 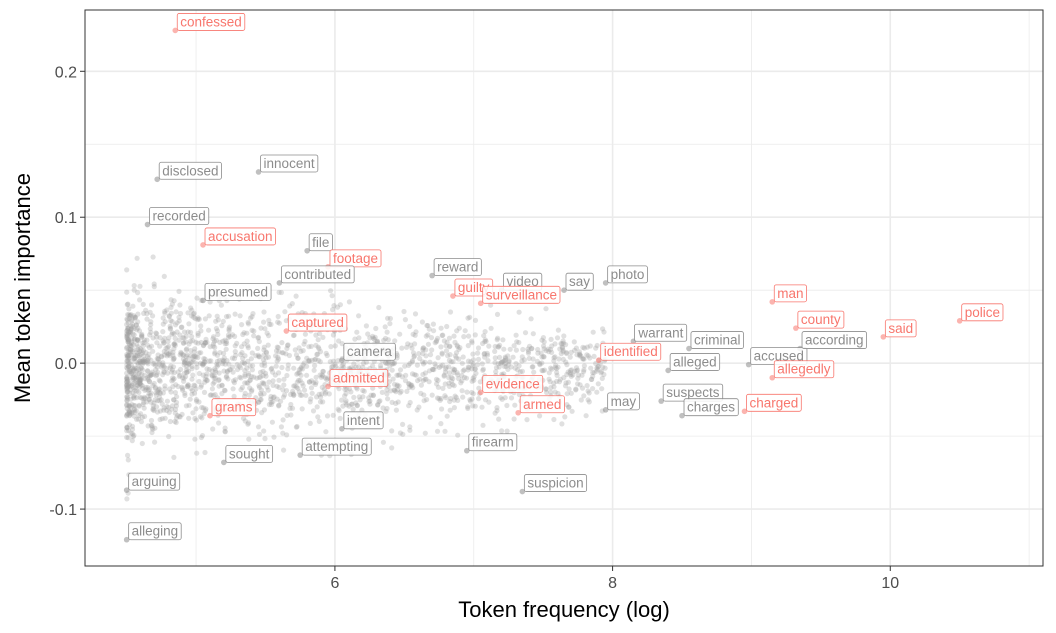 What do you see at coordinates (493, 442) in the screenshot?
I see `word-label-firearm: firearm` at bounding box center [493, 442].